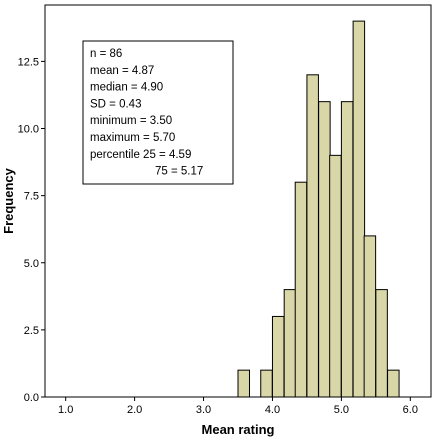 The image size is (437, 440). Describe the element at coordinates (238, 429) in the screenshot. I see `x-axis-title: Mean rating` at that location.